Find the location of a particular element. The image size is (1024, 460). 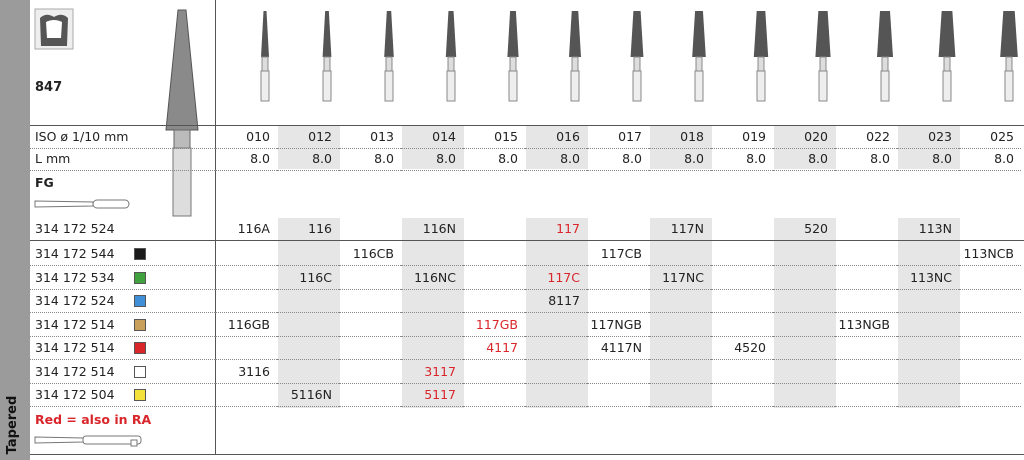

cell: 117C is located at coordinates (556, 278).